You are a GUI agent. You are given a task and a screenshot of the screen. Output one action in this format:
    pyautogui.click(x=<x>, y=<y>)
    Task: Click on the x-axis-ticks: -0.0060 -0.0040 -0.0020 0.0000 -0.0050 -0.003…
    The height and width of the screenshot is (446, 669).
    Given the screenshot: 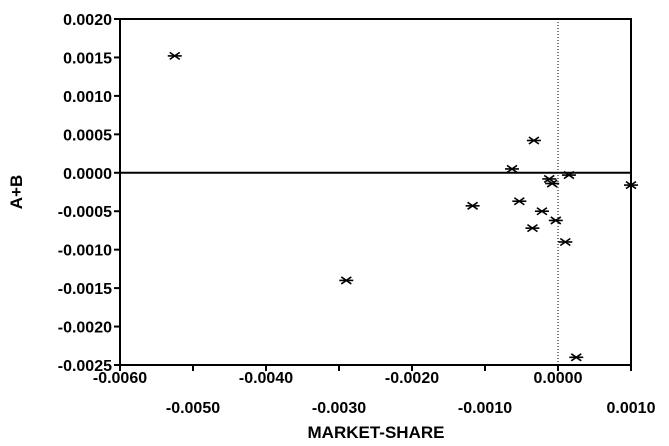 What is the action you would take?
    pyautogui.click(x=374, y=391)
    